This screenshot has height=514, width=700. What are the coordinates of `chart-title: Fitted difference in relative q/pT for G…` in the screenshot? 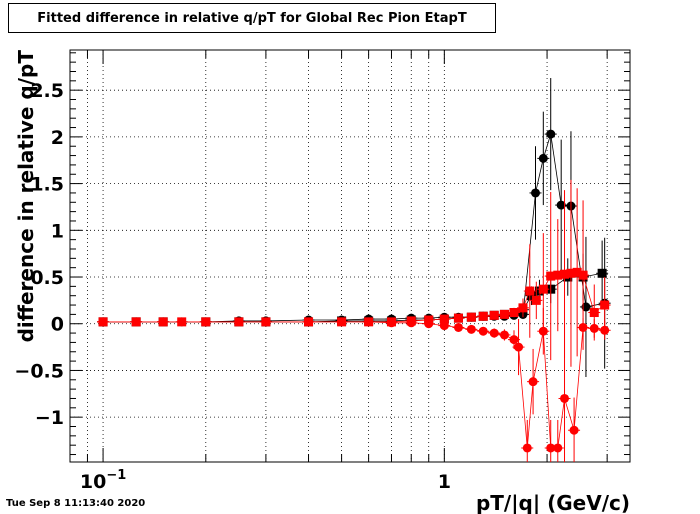 It's located at (252, 18).